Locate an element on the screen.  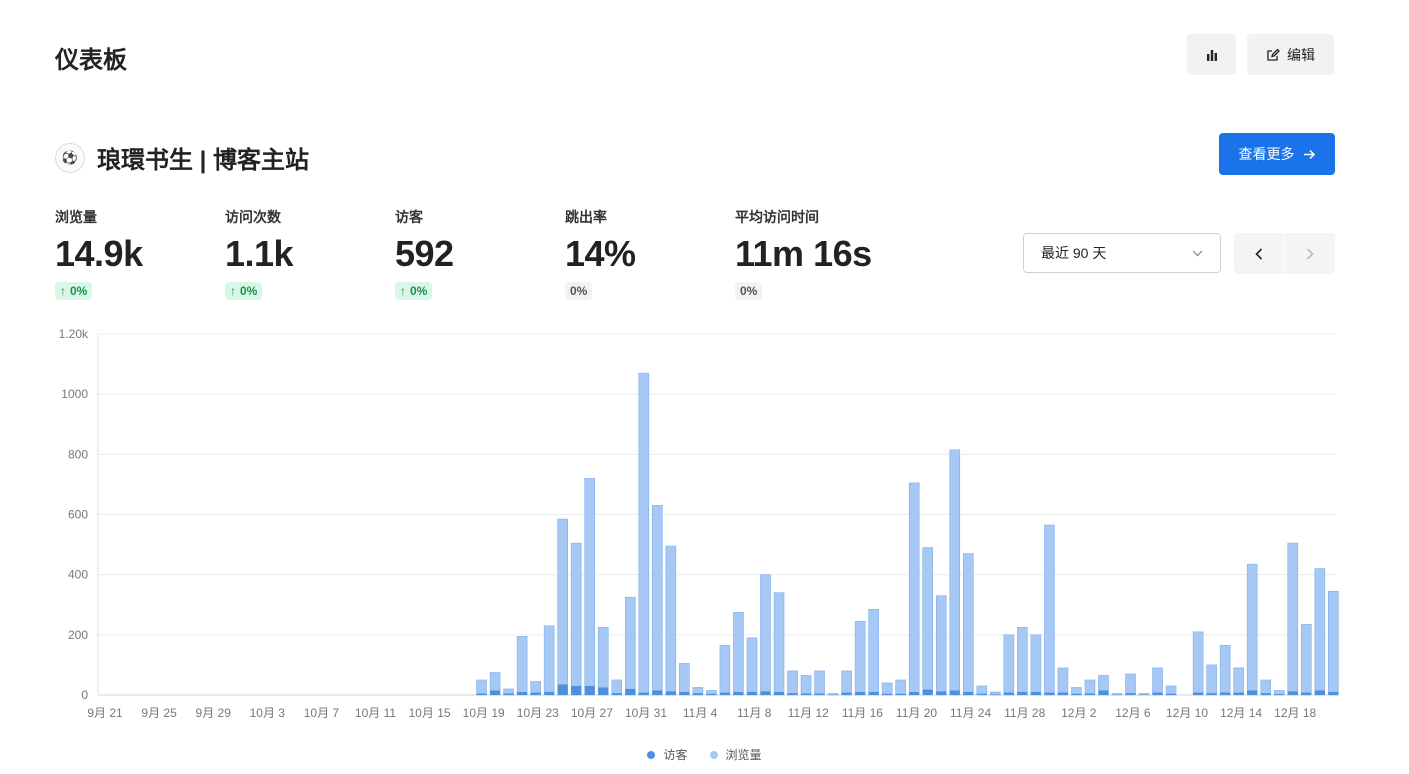
chart-view-button is located at coordinates (1211, 54).